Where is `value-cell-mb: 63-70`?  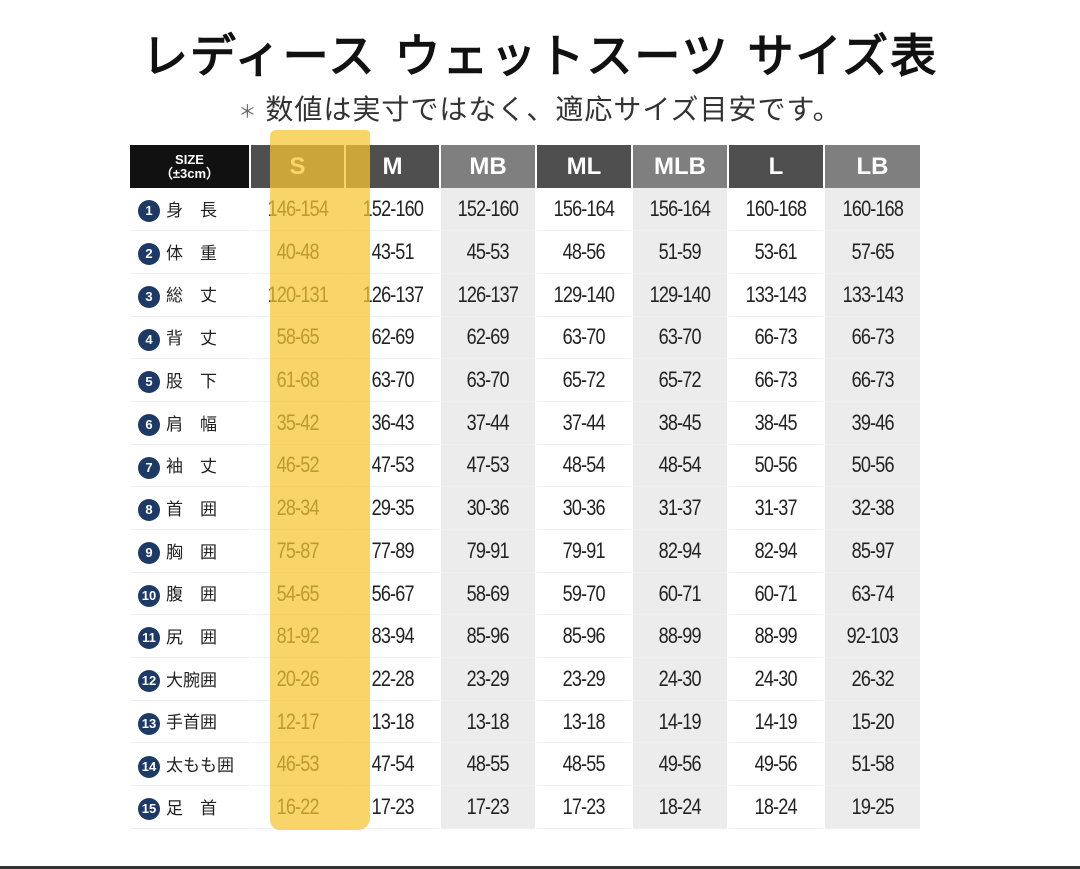
value-cell-mb: 63-70 is located at coordinates (487, 380).